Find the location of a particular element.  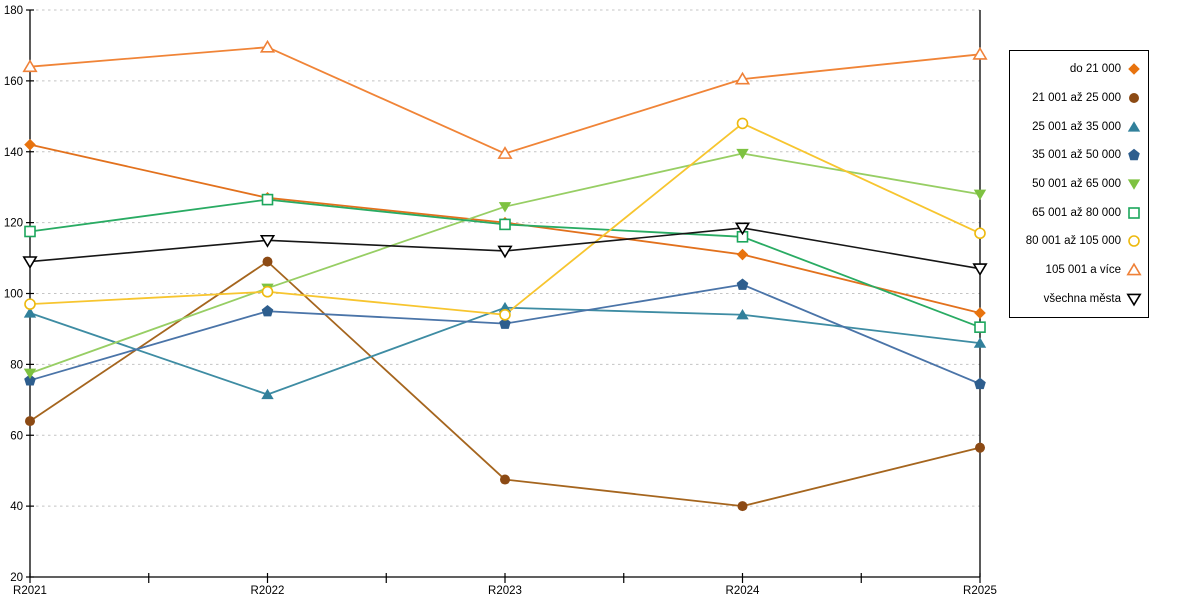

legend-item-label: 21 001 až 25 000 is located at coordinates (1076, 97).